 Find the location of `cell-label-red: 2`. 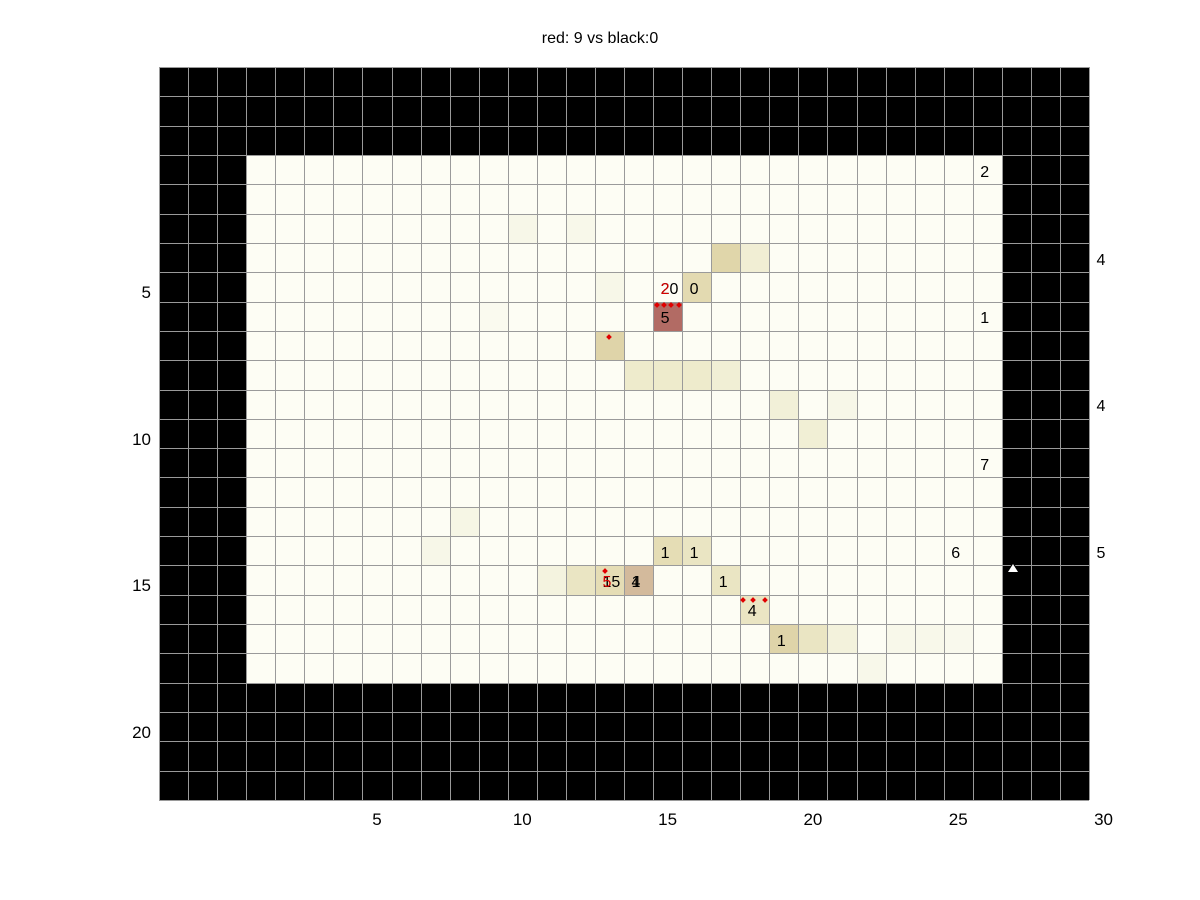

cell-label-red: 2 is located at coordinates (665, 289).